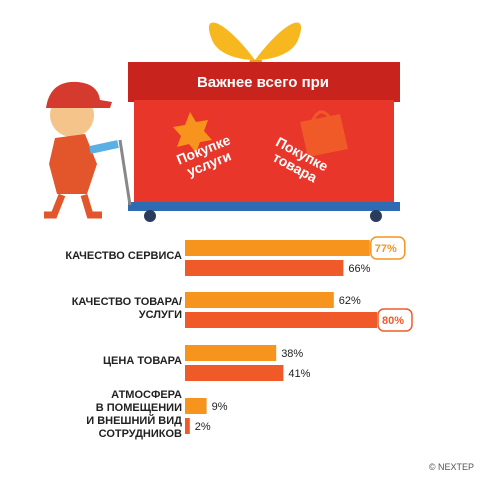 This screenshot has width=492, height=497. What do you see at coordinates (299, 374) in the screenshot?
I see `value-label: 41%` at bounding box center [299, 374].